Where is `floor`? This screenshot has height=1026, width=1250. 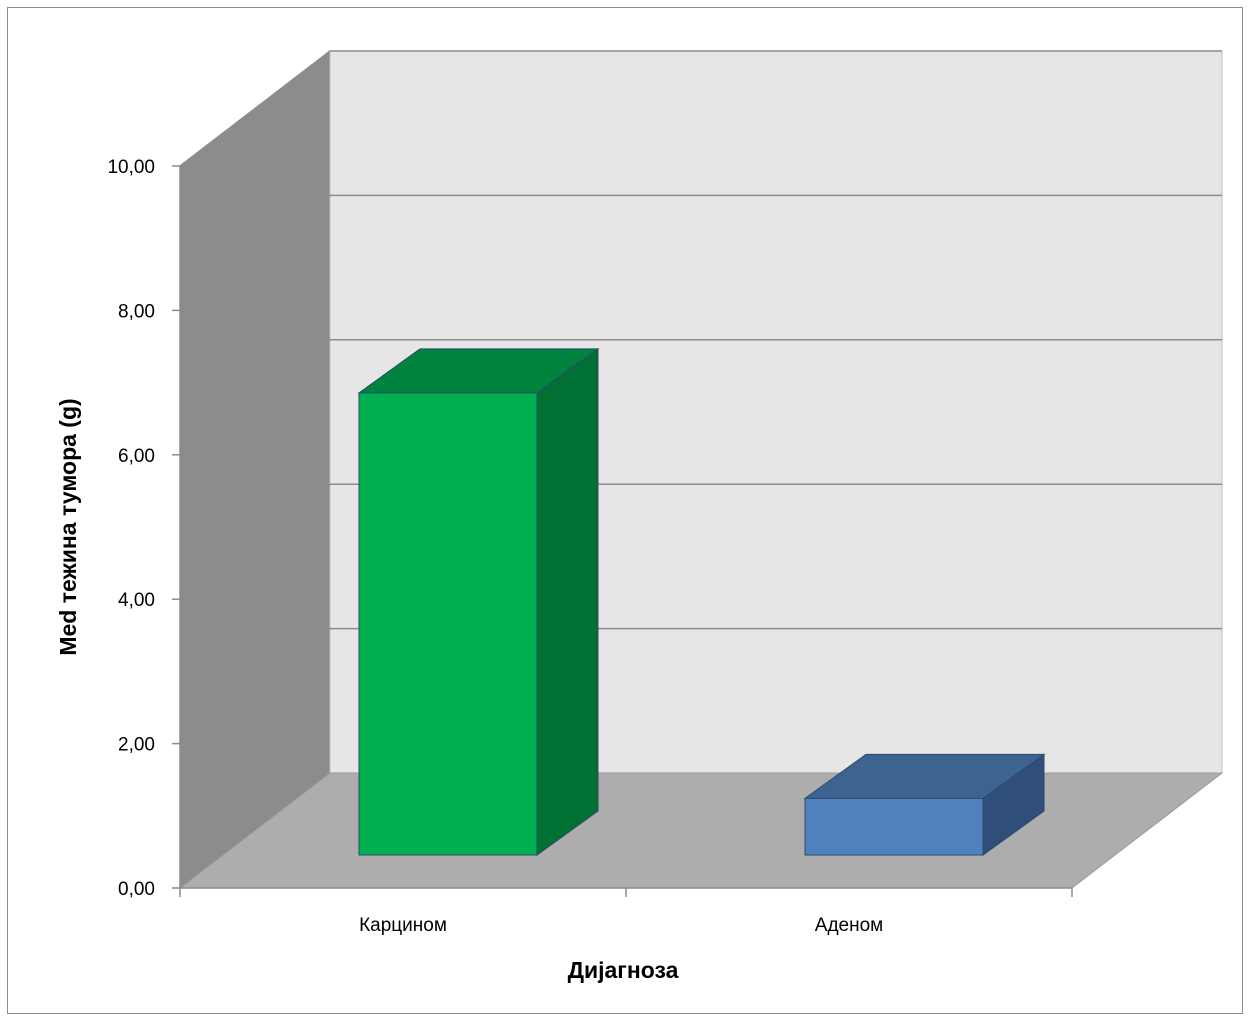
floor is located at coordinates (701, 830).